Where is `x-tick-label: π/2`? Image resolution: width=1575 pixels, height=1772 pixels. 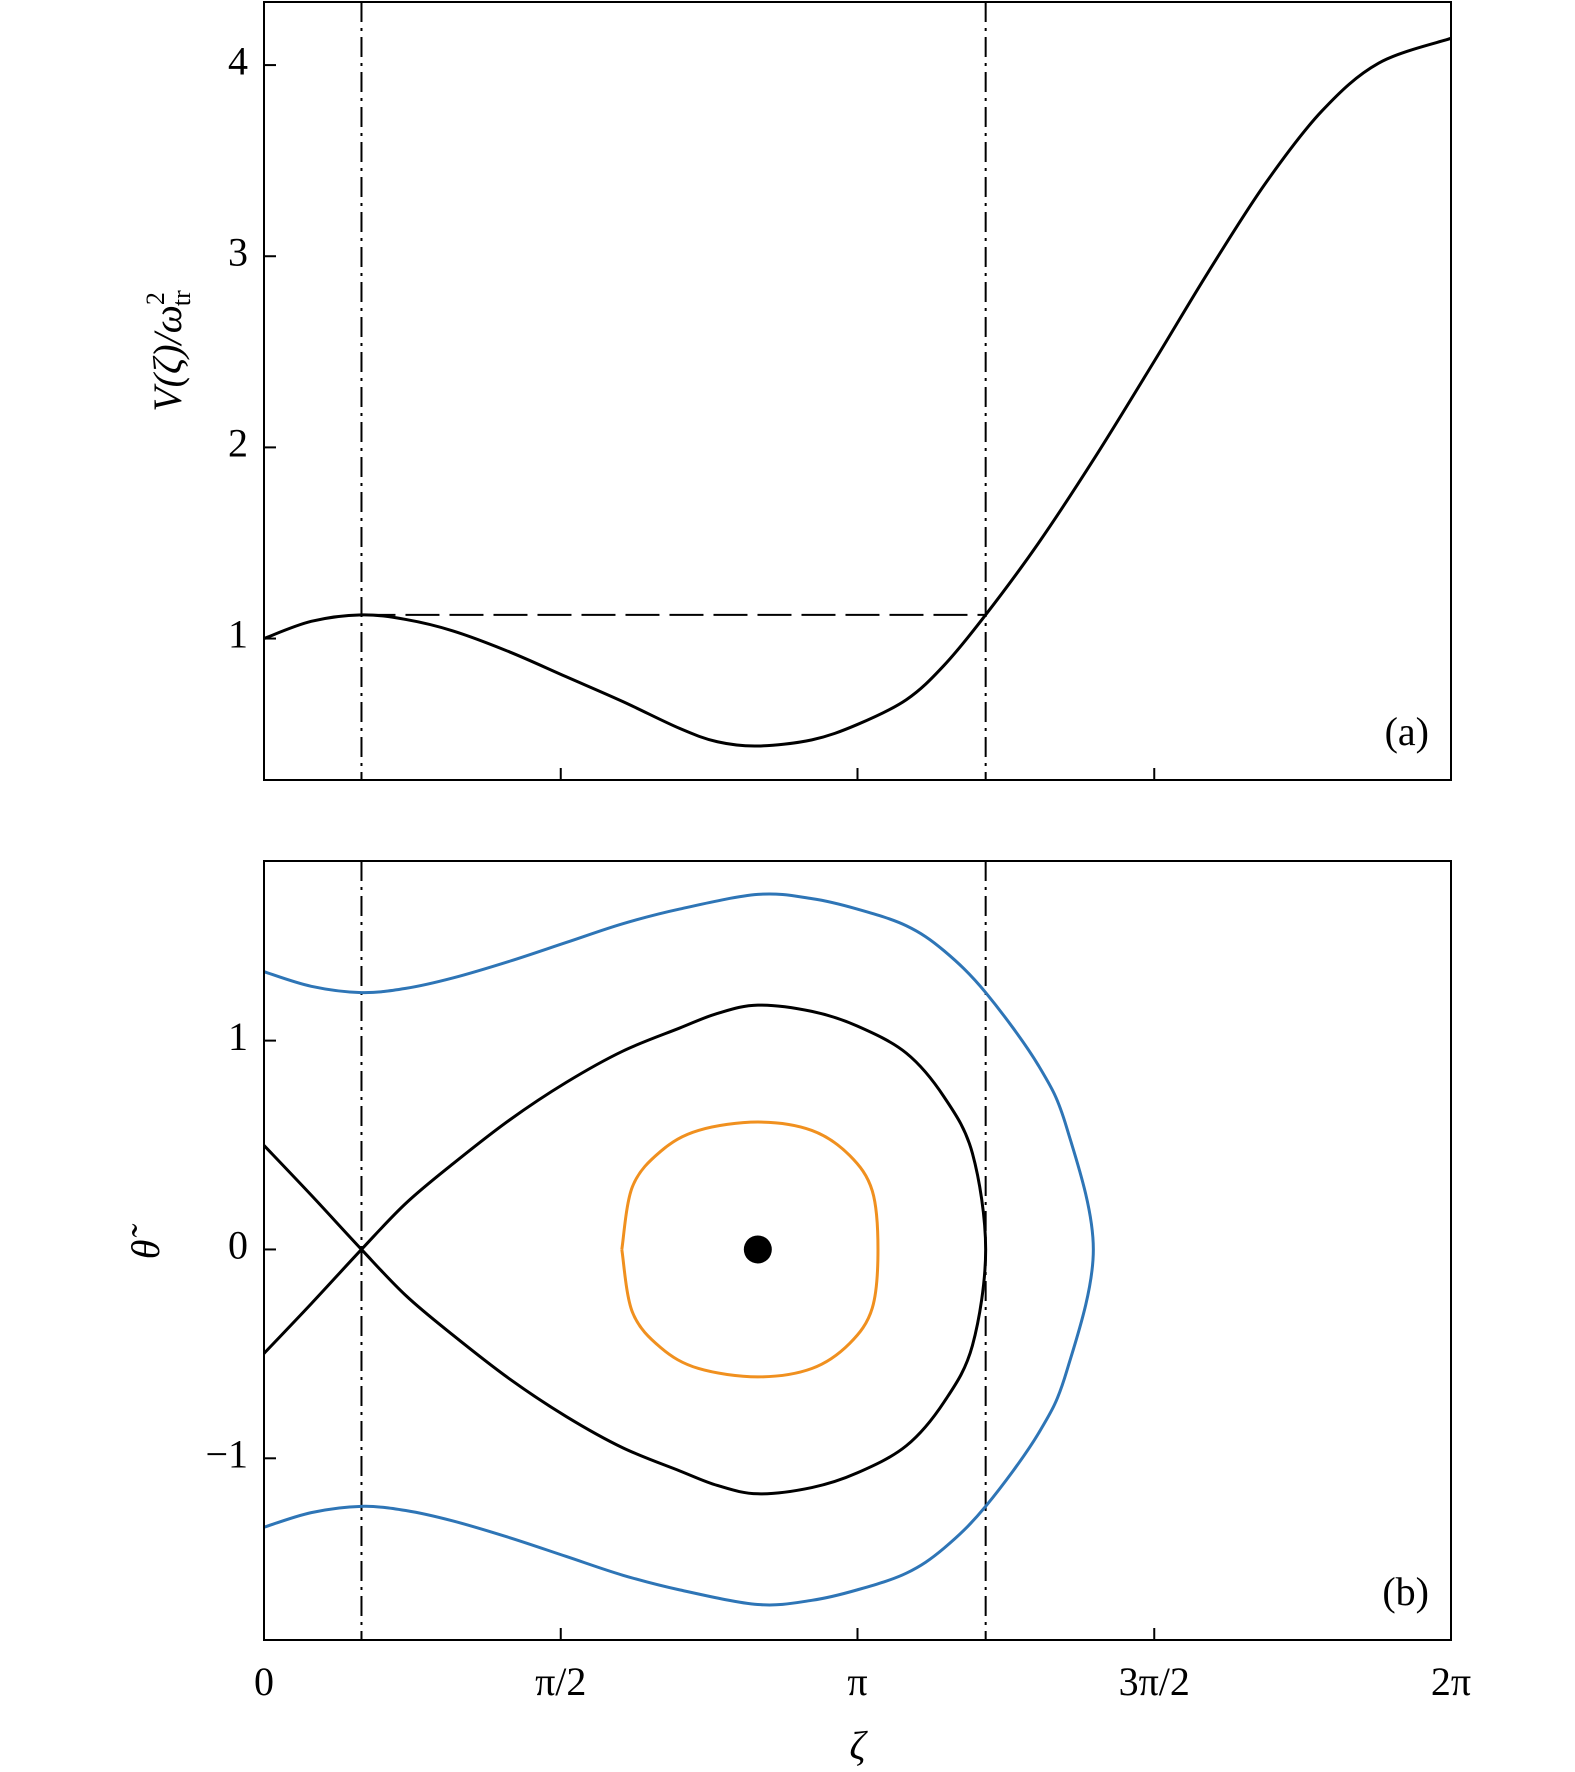 x-tick-label: π/2 is located at coordinates (560, 1681).